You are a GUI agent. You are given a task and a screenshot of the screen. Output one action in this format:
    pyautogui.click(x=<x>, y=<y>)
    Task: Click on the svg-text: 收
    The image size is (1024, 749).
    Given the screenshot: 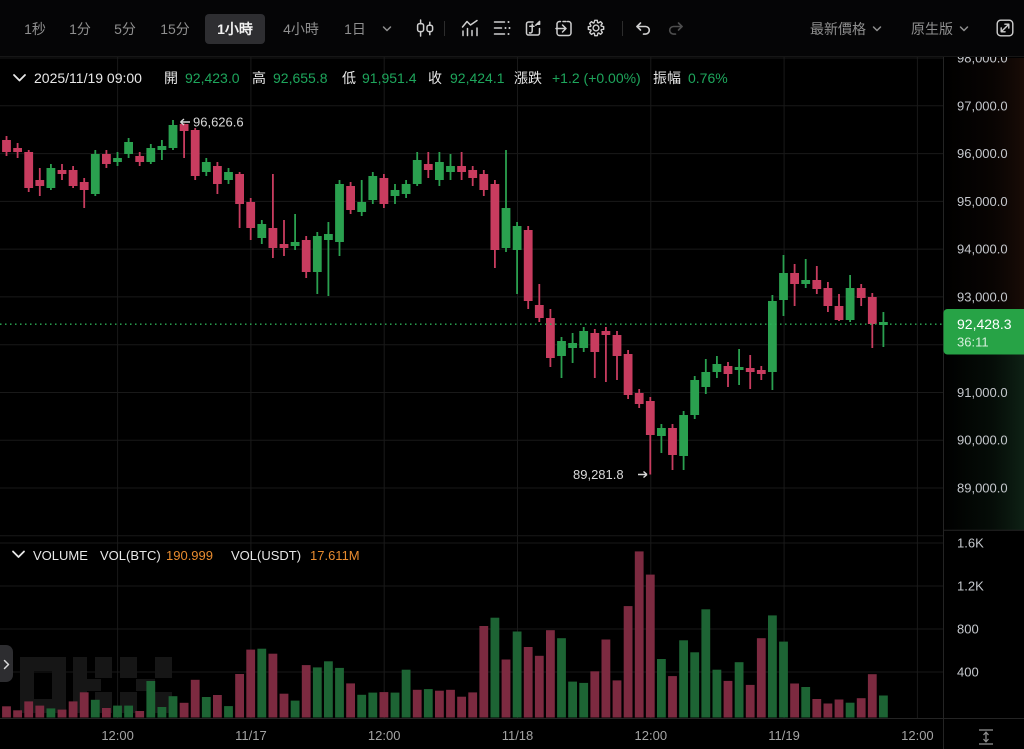 What is the action you would take?
    pyautogui.click(x=435, y=78)
    